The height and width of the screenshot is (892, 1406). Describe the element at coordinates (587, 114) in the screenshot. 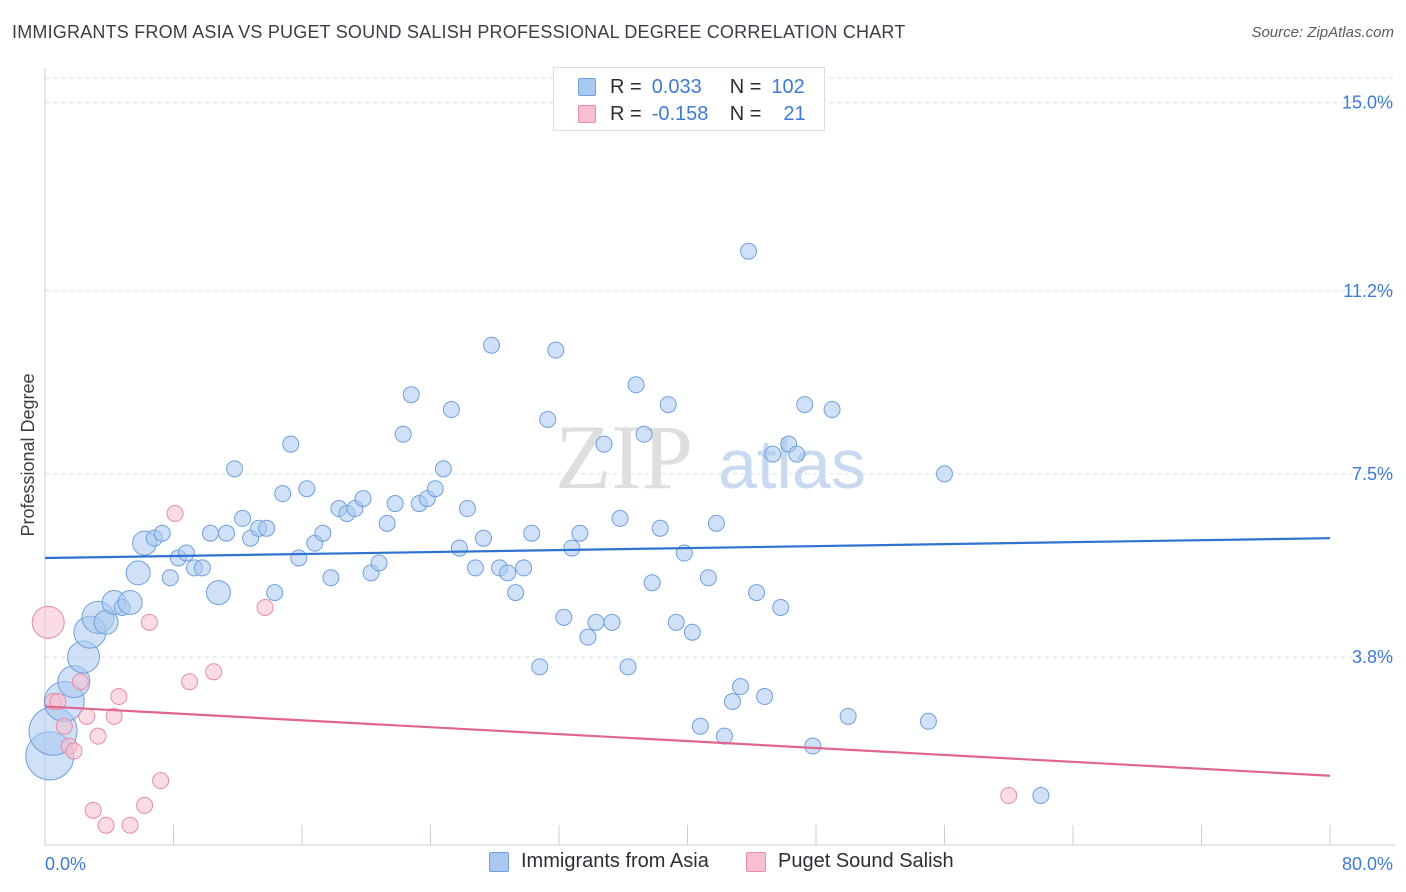

I see `legend-swatch-salish` at that location.